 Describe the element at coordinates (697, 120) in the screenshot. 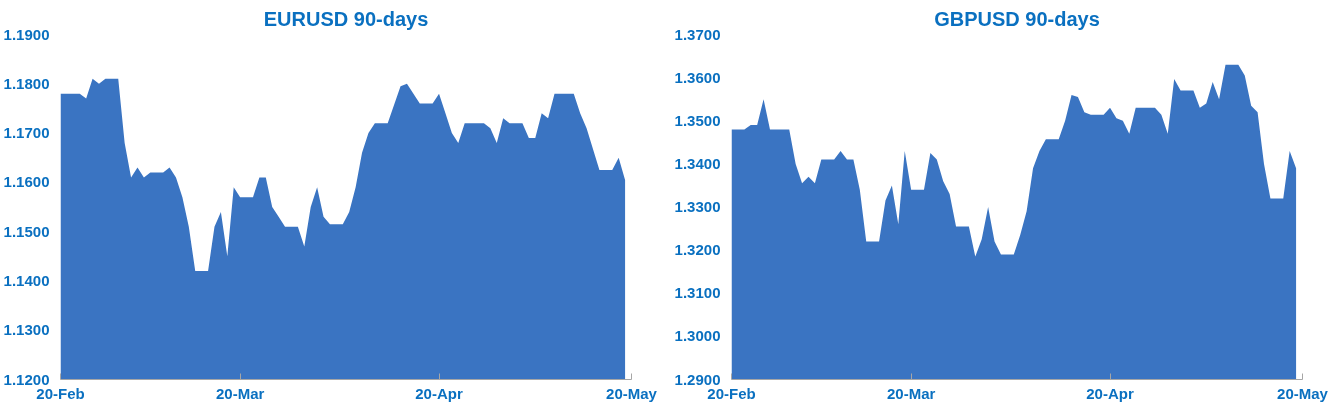

I see `y-tick-label: 1.3500` at that location.